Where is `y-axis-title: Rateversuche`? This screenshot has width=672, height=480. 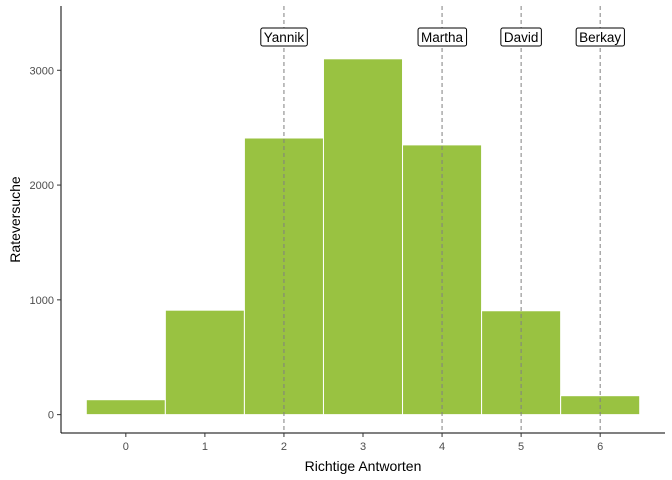 y-axis-title: Rateversuche is located at coordinates (15, 219).